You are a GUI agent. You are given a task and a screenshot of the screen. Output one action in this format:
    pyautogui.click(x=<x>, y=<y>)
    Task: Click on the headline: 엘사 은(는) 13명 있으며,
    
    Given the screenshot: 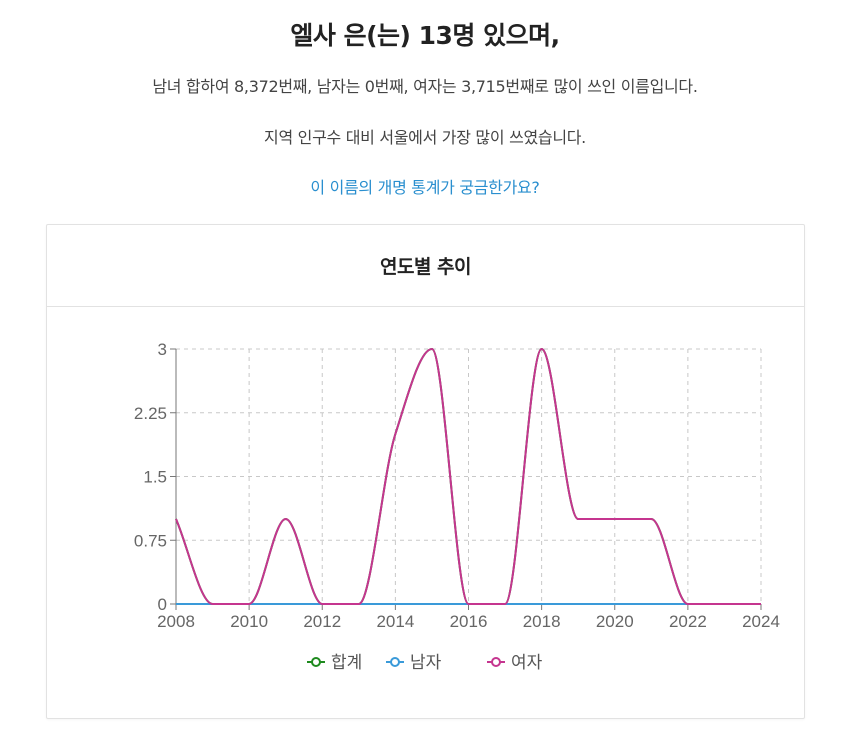 What is the action you would take?
    pyautogui.click(x=425, y=35)
    